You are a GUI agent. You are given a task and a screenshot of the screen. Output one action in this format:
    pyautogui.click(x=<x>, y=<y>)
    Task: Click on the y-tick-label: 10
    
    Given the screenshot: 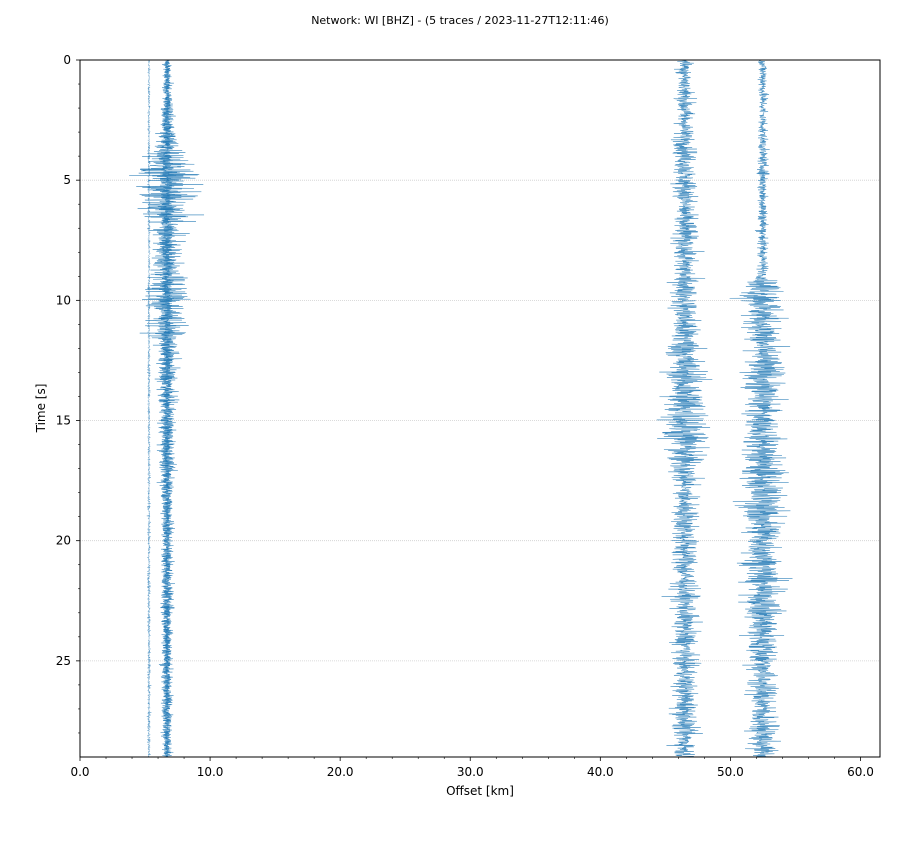 What is the action you would take?
    pyautogui.click(x=63, y=300)
    